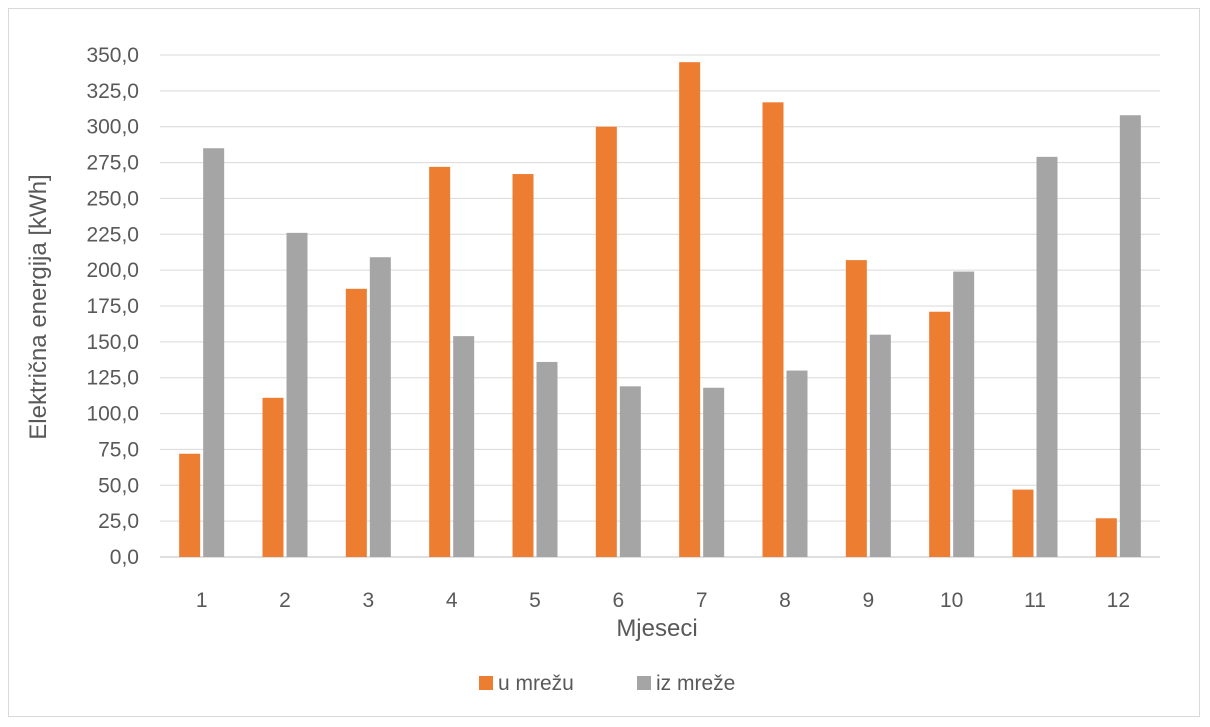 The width and height of the screenshot is (1210, 727). Describe the element at coordinates (112, 198) in the screenshot. I see `y-tick-label: 250,0` at that location.